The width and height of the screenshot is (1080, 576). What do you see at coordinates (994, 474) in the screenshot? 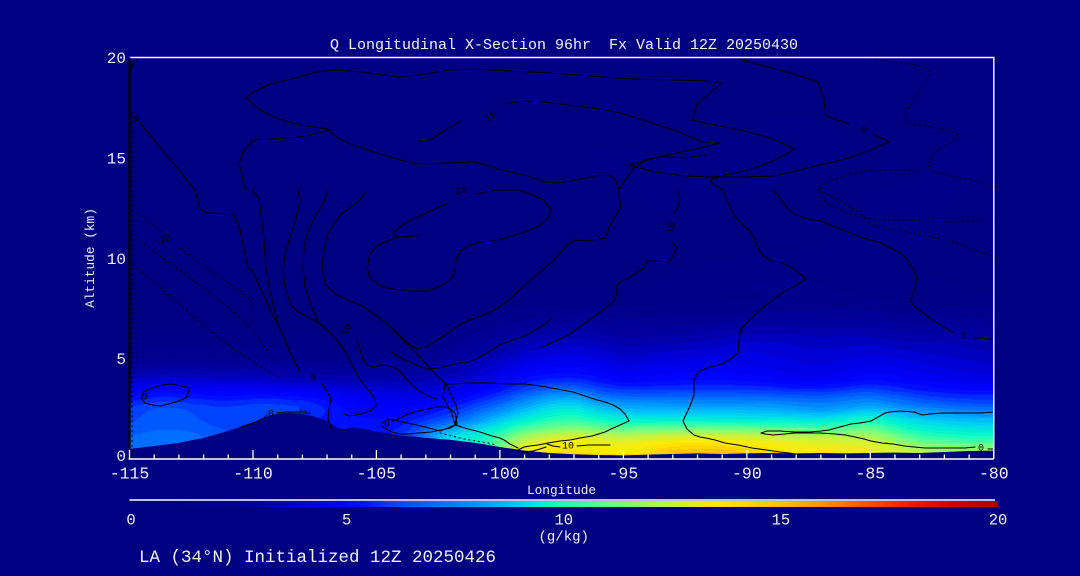
I see `svg-text: -80` at bounding box center [994, 474].